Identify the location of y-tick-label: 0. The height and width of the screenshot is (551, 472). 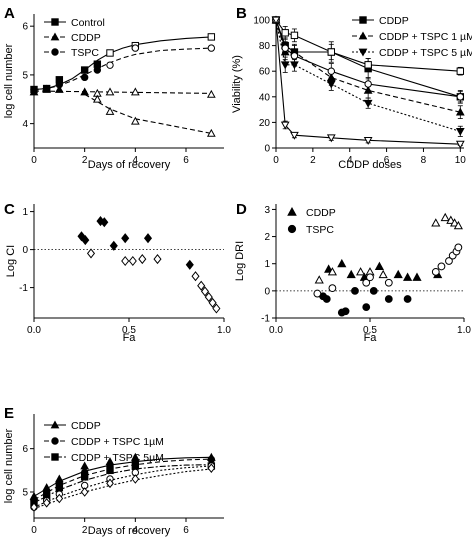
(25, 250).